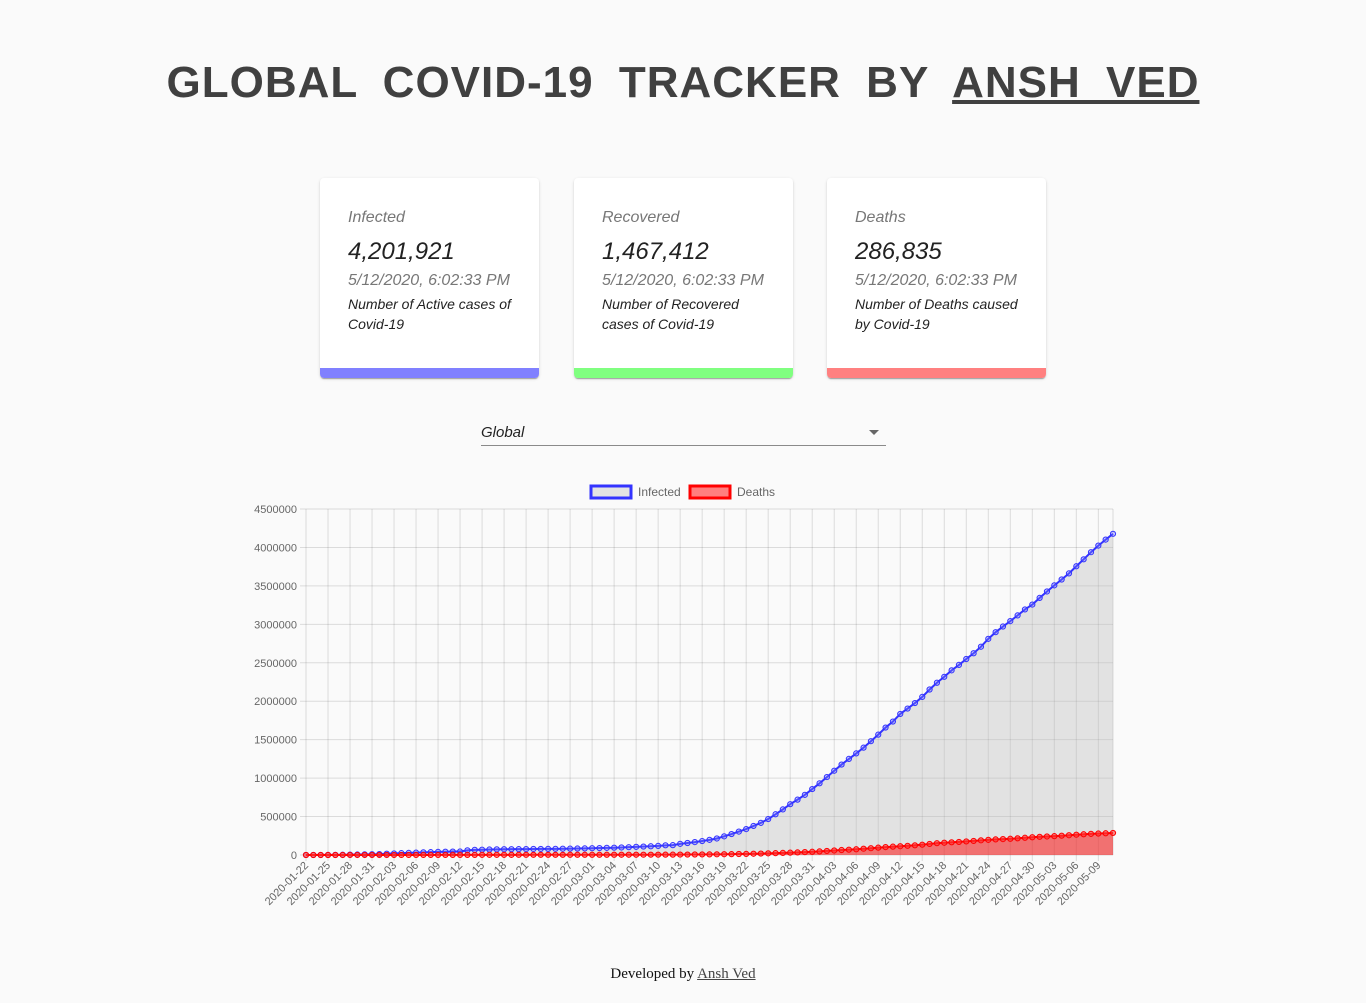  Describe the element at coordinates (683, 83) in the screenshot. I see `page-title: GLOBAL COVID-19 TRACKER BY ANSH VED` at that location.